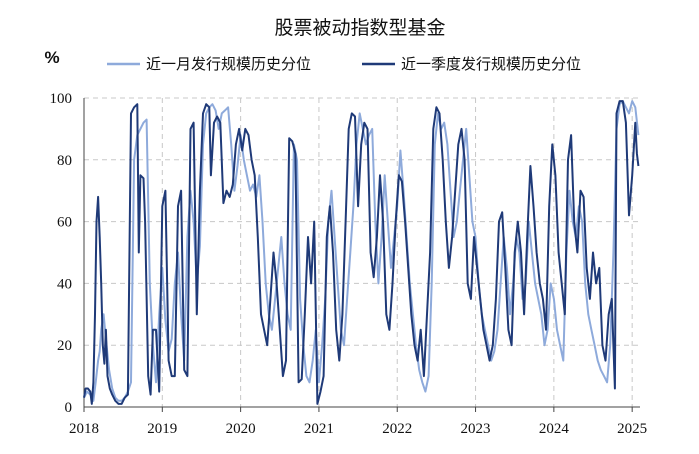  I want to click on x-tick-label: 2020, so click(241, 429).